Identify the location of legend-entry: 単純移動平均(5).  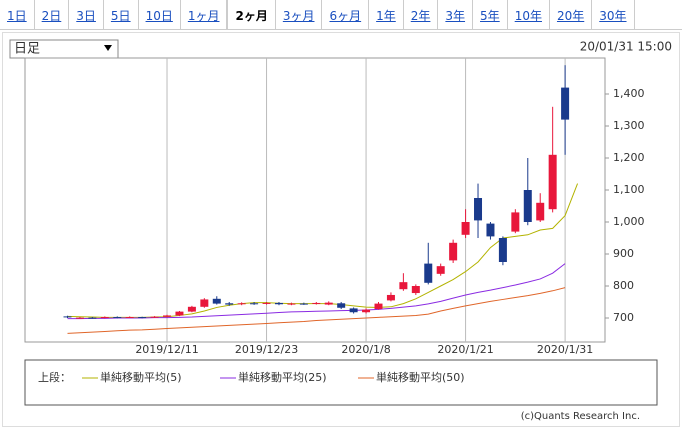
(141, 377).